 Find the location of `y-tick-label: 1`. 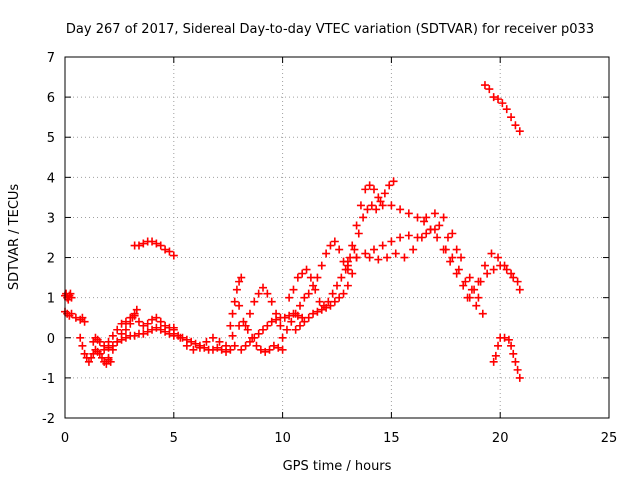

y-tick-label: 1 is located at coordinates (51, 299).